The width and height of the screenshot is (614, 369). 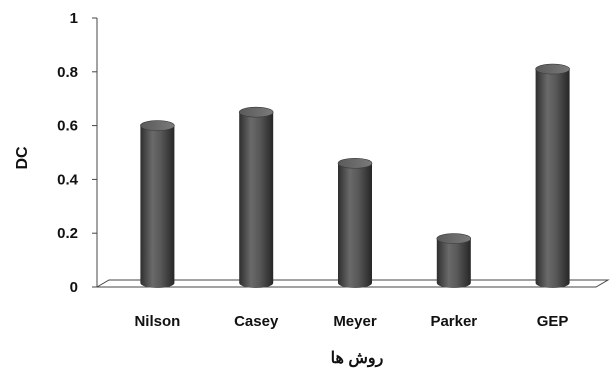 I want to click on x-tick-label: Parker, so click(x=453, y=321).